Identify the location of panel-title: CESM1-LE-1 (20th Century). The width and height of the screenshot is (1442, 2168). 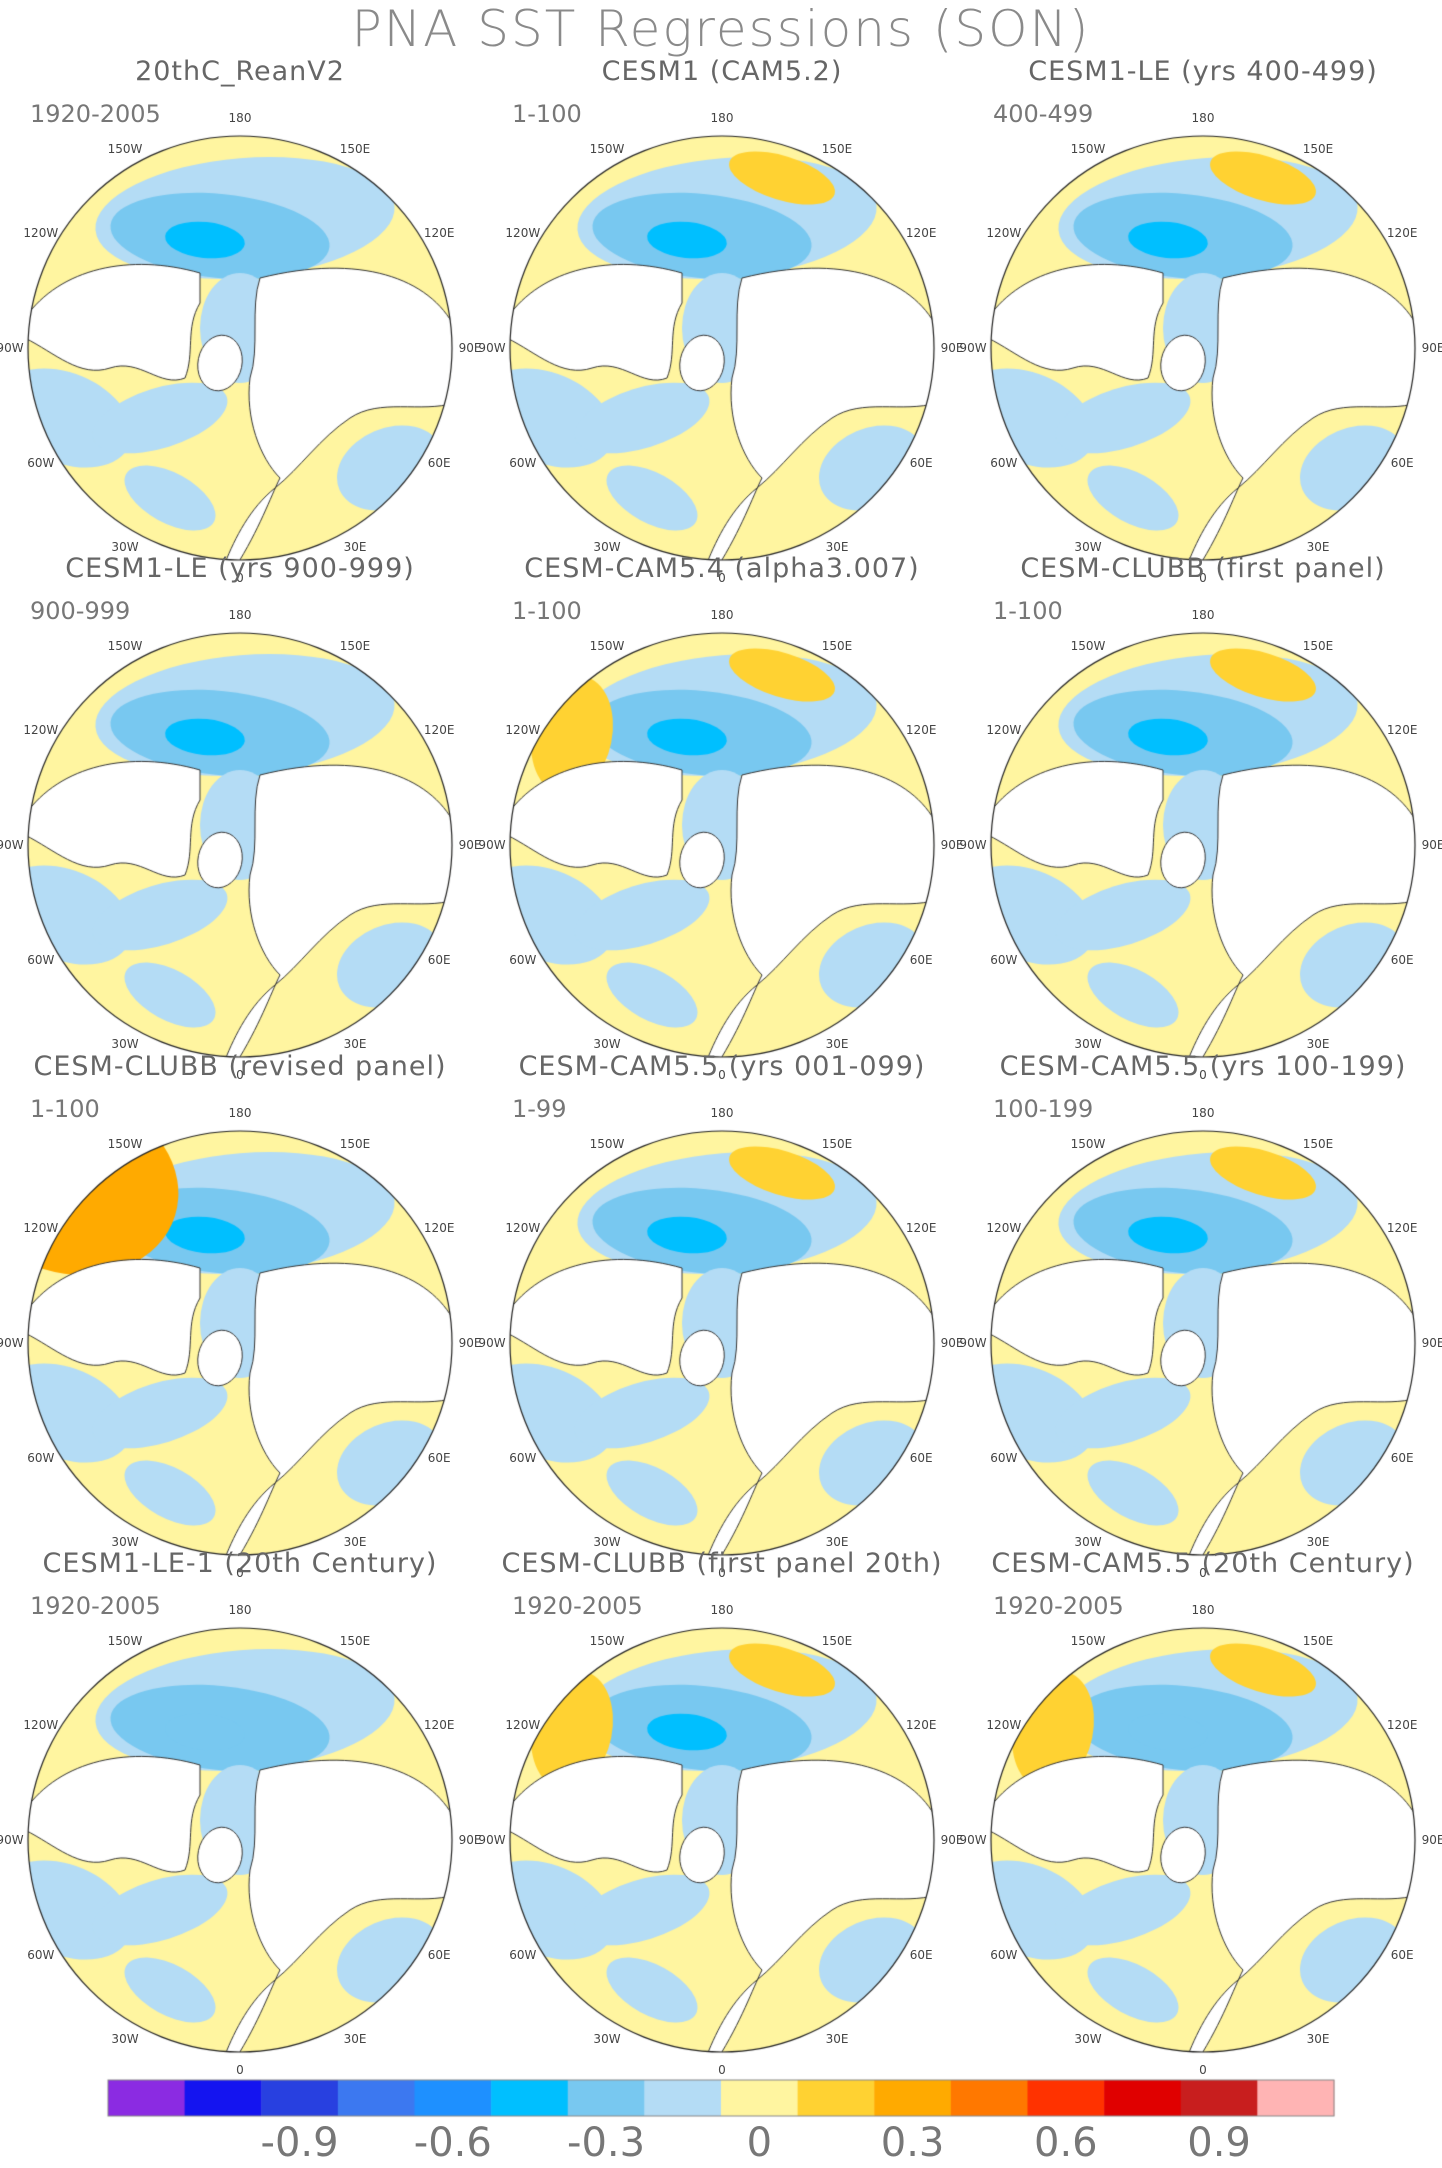
(240, 1563).